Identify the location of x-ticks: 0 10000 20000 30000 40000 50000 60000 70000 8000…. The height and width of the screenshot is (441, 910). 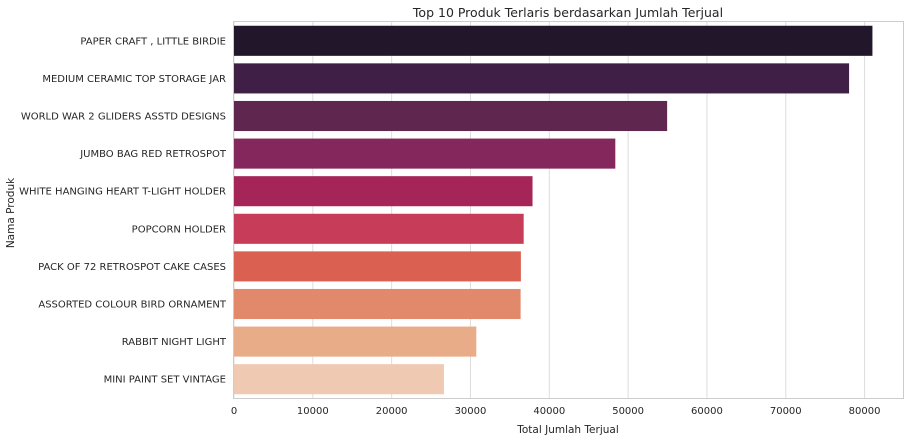
(556, 411).